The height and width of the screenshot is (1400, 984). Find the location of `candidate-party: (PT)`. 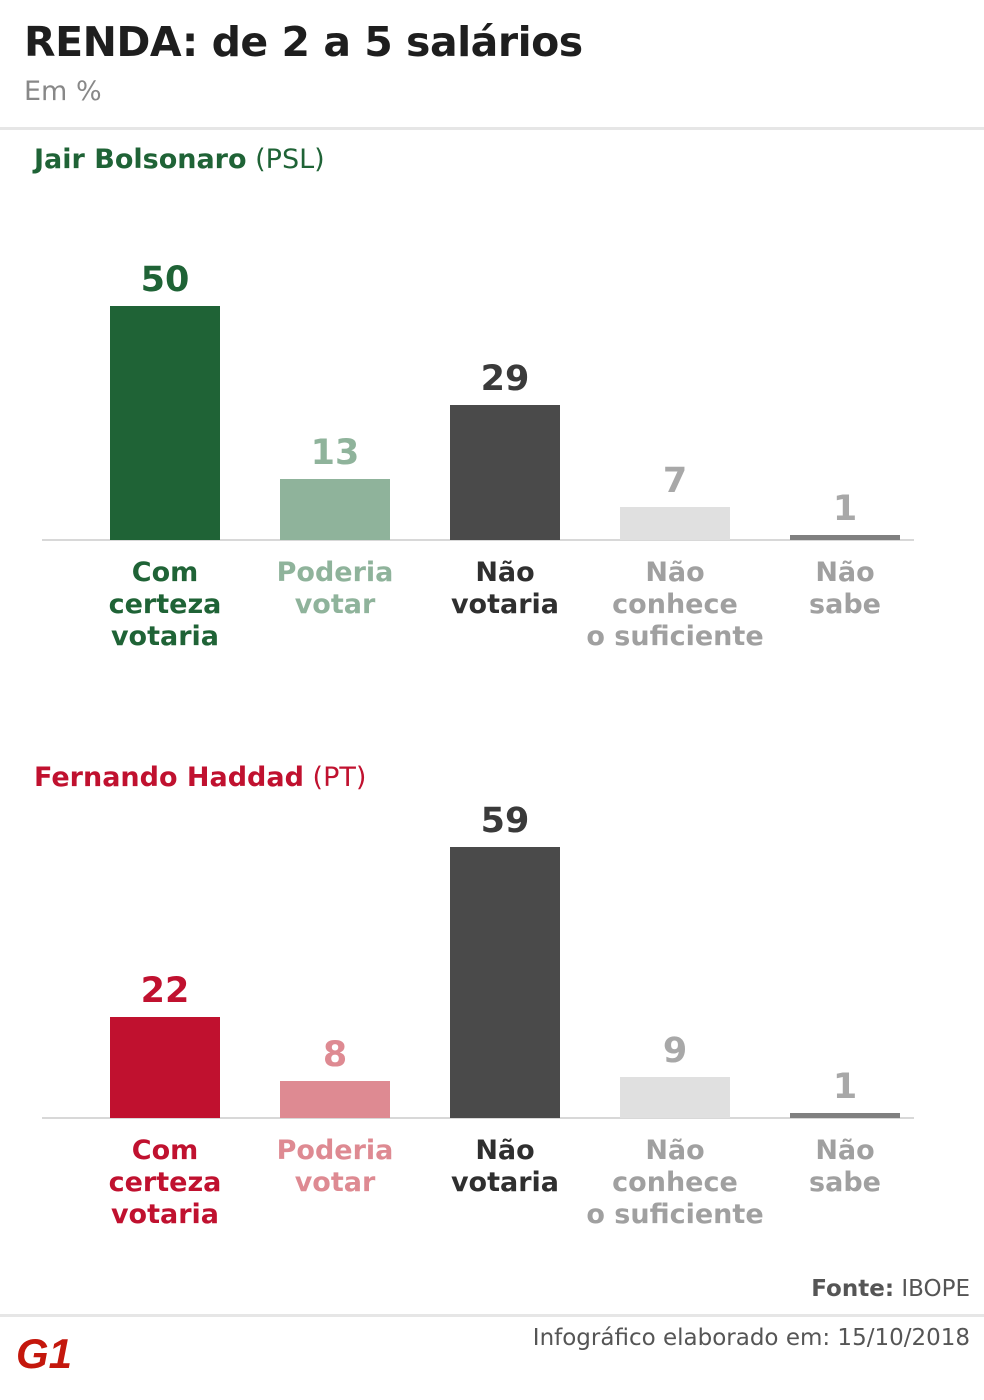

candidate-party: (PT) is located at coordinates (339, 777).